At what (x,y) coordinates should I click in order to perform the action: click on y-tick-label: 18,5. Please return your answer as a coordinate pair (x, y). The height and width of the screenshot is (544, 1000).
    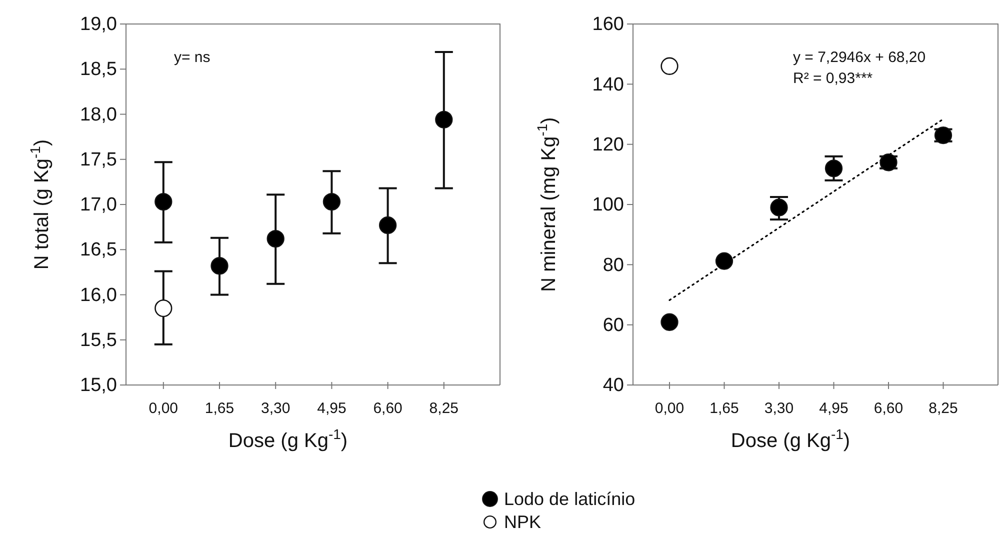
    Looking at the image, I should click on (98, 69).